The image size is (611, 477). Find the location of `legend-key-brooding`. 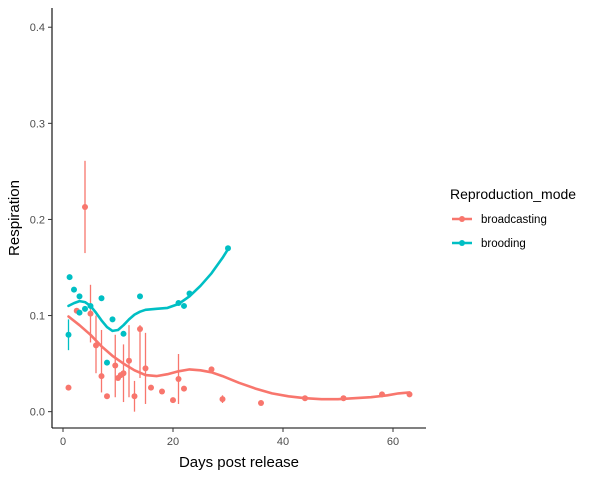

legend-key-brooding is located at coordinates (462, 243).